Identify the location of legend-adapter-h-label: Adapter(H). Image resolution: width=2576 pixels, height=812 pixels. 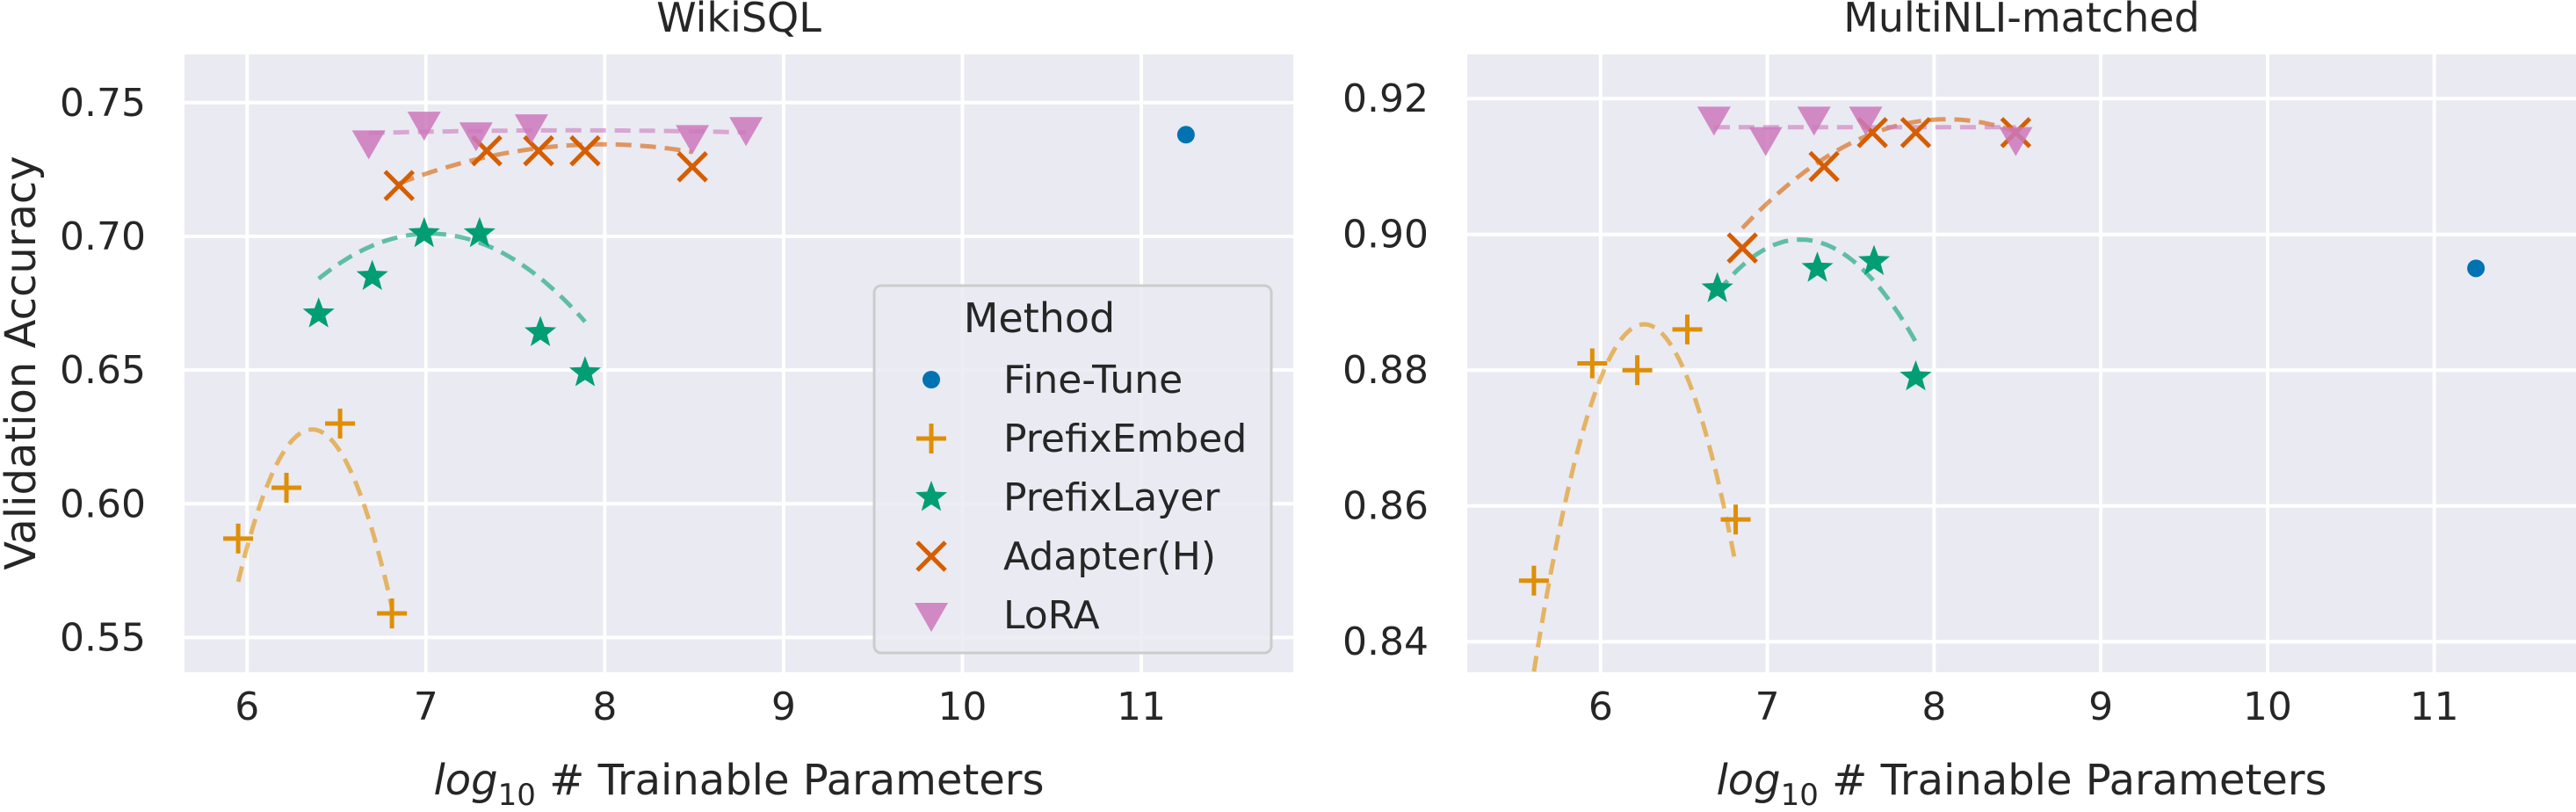
(1109, 556).